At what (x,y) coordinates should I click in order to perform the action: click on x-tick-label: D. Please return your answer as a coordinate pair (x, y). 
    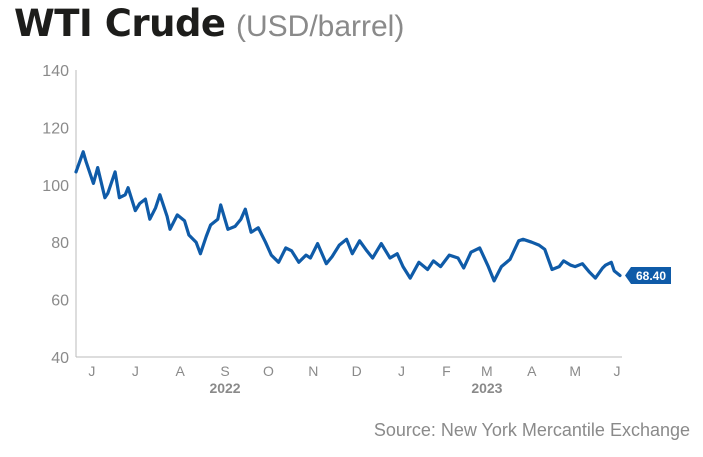
    Looking at the image, I should click on (357, 371).